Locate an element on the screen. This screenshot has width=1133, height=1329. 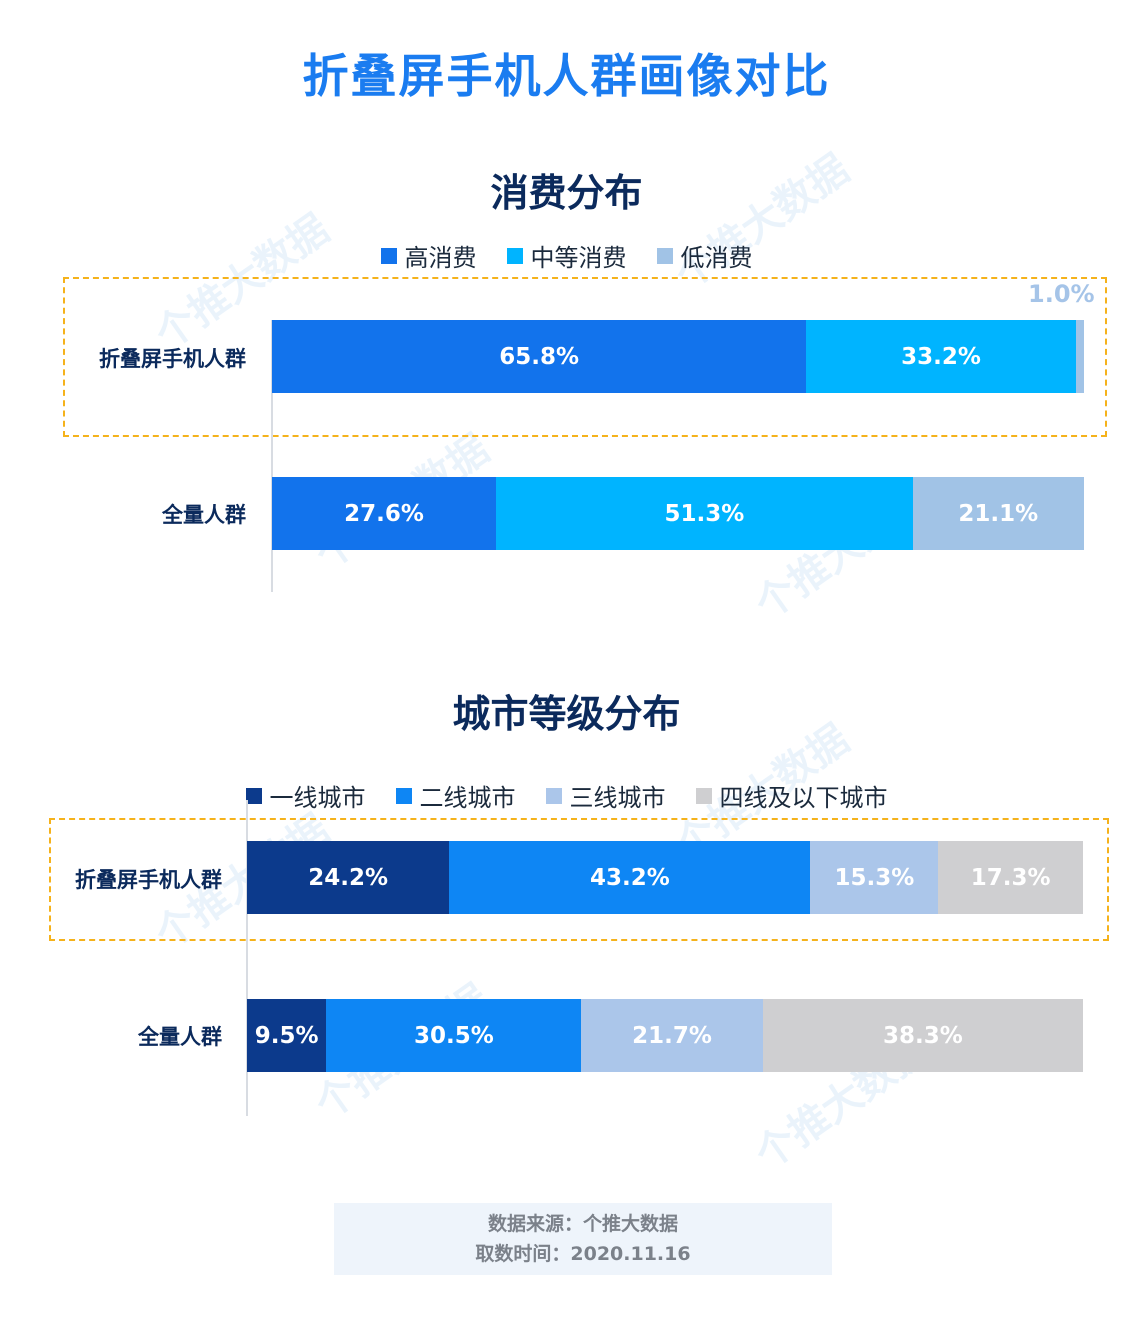
bar-segment: 21.1% is located at coordinates (998, 513).